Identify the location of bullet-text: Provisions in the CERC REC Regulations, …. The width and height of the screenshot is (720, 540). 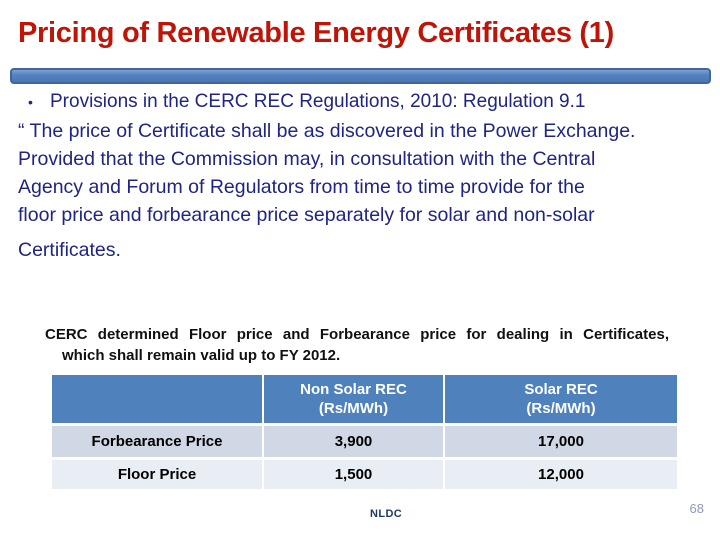
(318, 101).